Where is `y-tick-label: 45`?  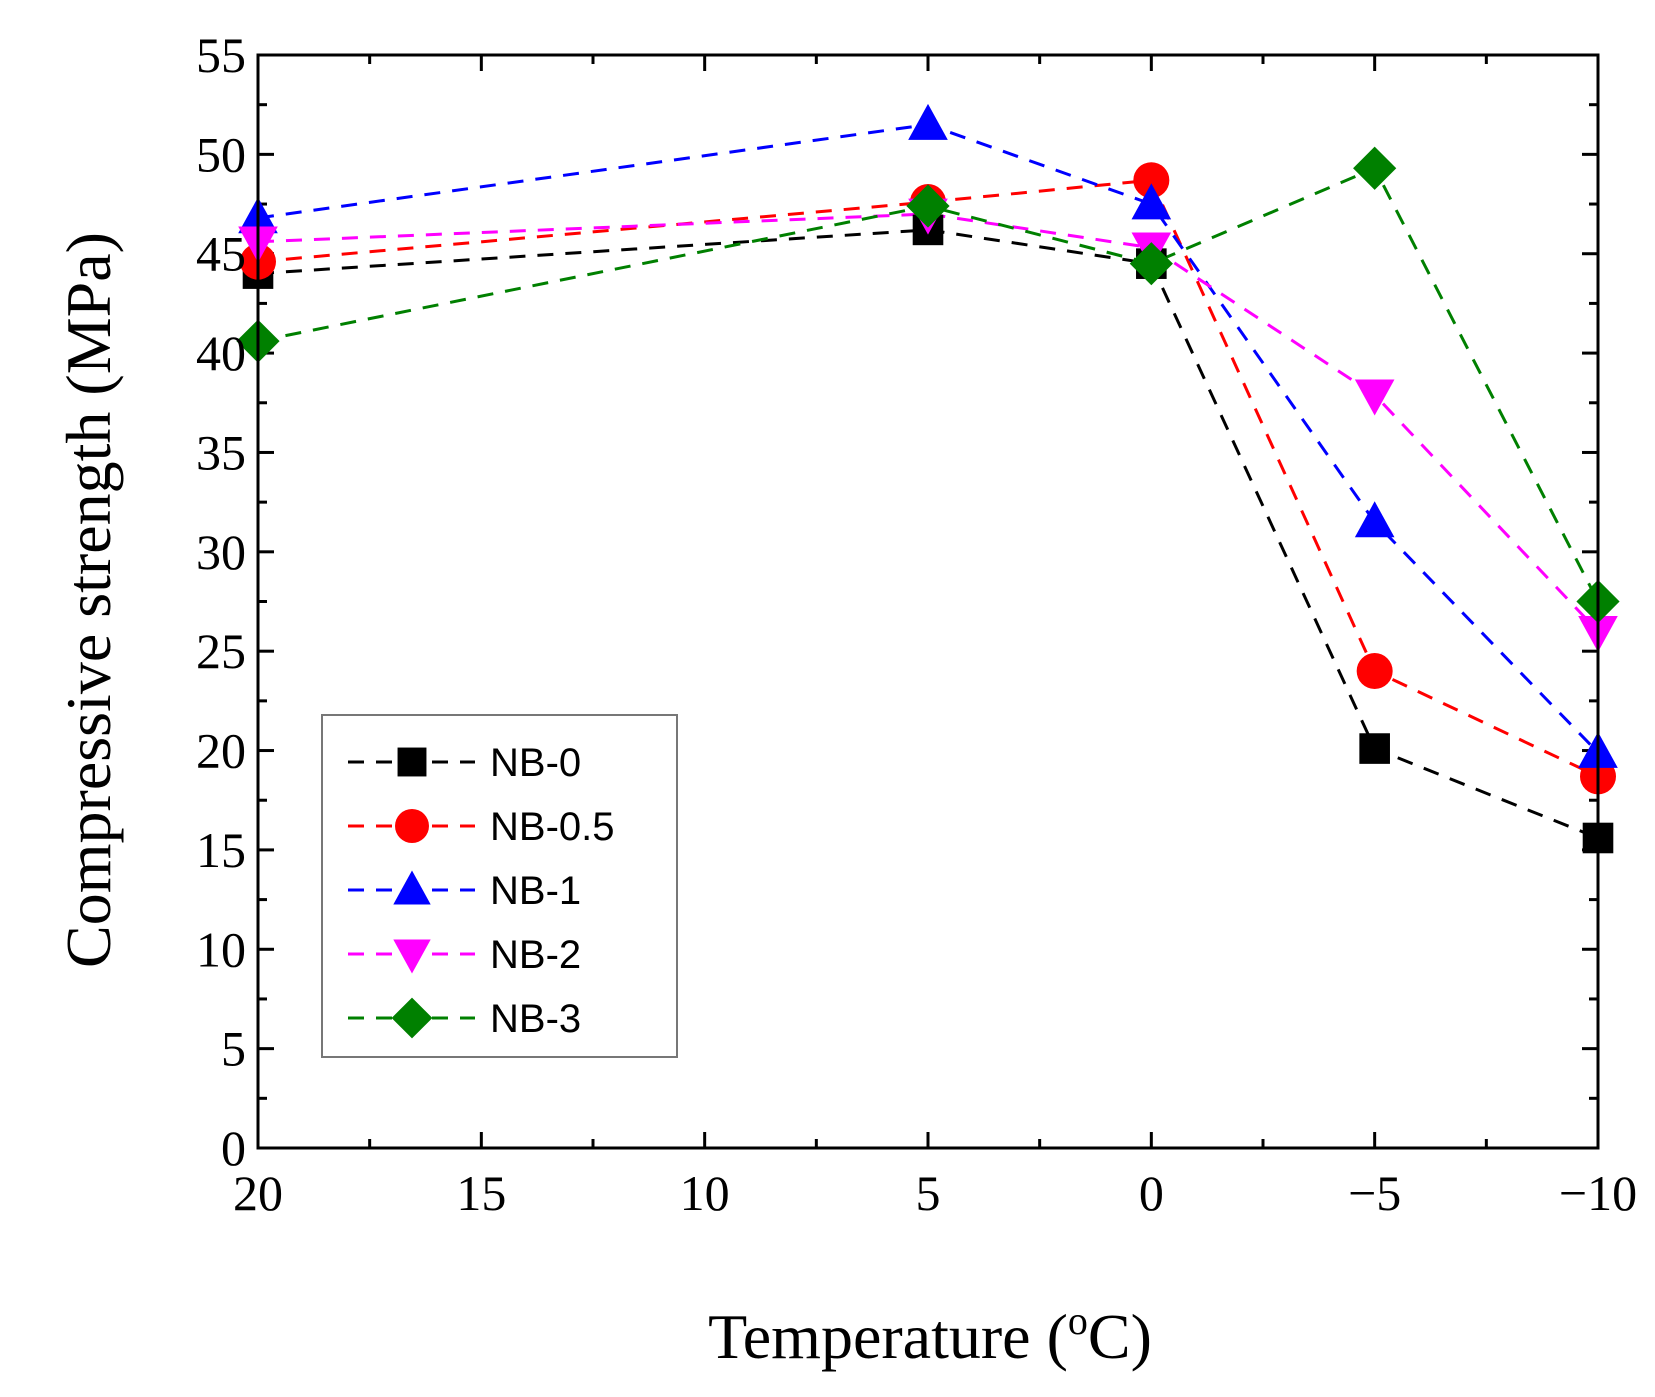
y-tick-label: 45 is located at coordinates (221, 254).